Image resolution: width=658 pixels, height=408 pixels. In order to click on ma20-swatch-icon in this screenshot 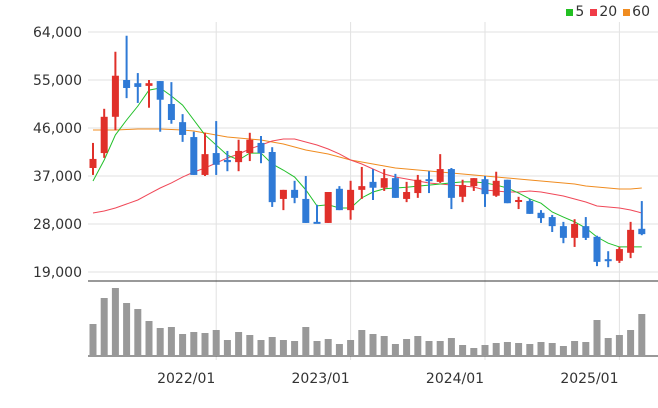, I will do `click(594, 12)`.